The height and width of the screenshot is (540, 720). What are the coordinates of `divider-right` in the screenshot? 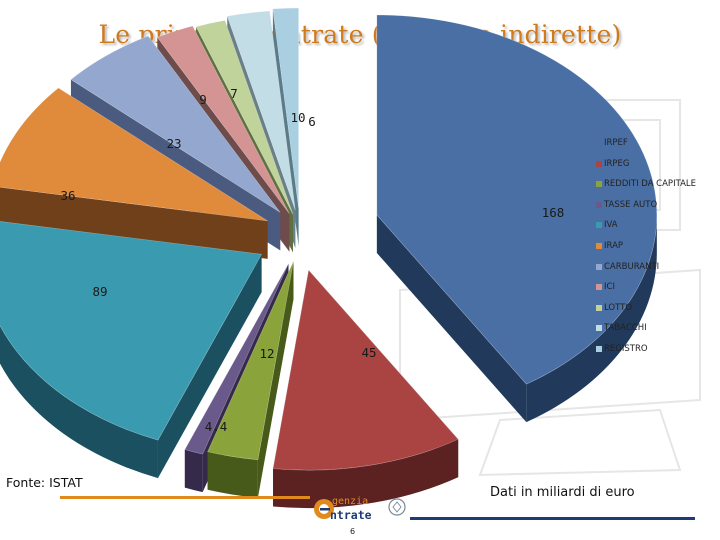 It's located at (552, 518).